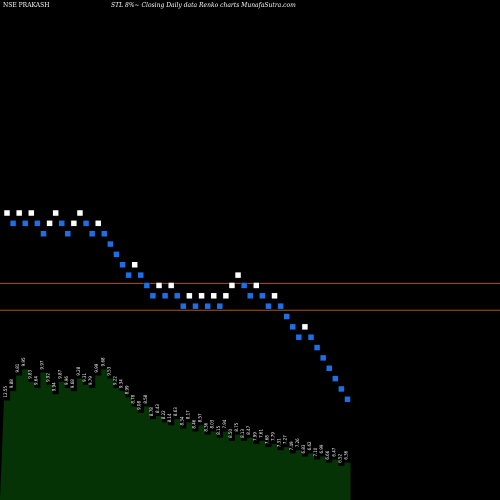  What do you see at coordinates (291, 445) in the screenshot?
I see `price-label: 7.49` at bounding box center [291, 445].